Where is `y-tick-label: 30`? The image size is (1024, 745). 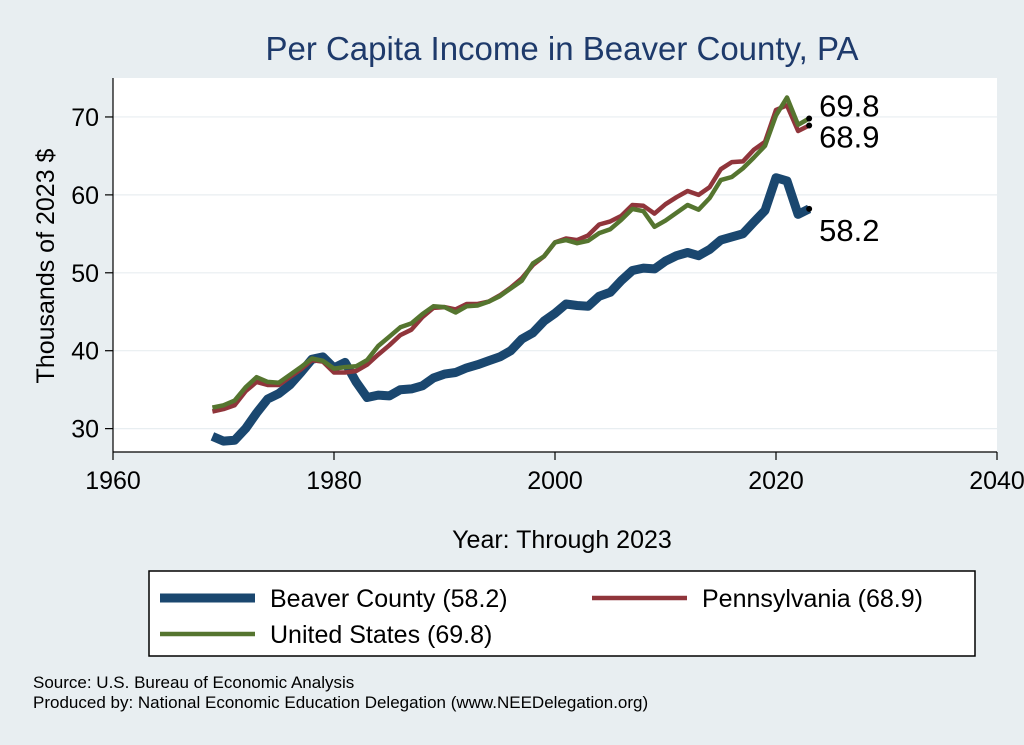 y-tick-label: 30 is located at coordinates (85, 430).